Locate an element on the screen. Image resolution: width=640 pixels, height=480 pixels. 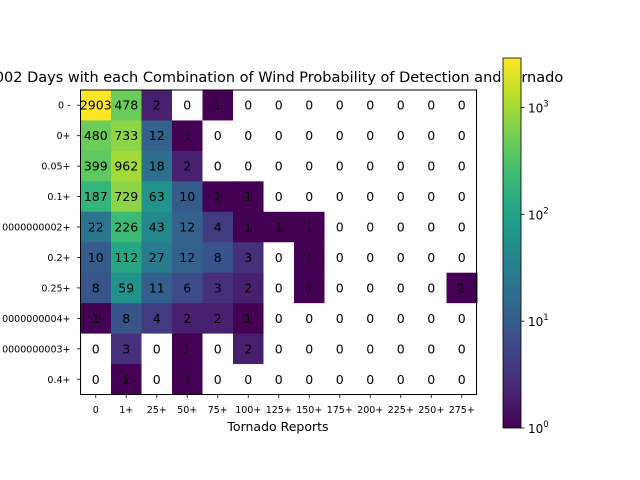
cell-value-label: 729 is located at coordinates (126, 196).